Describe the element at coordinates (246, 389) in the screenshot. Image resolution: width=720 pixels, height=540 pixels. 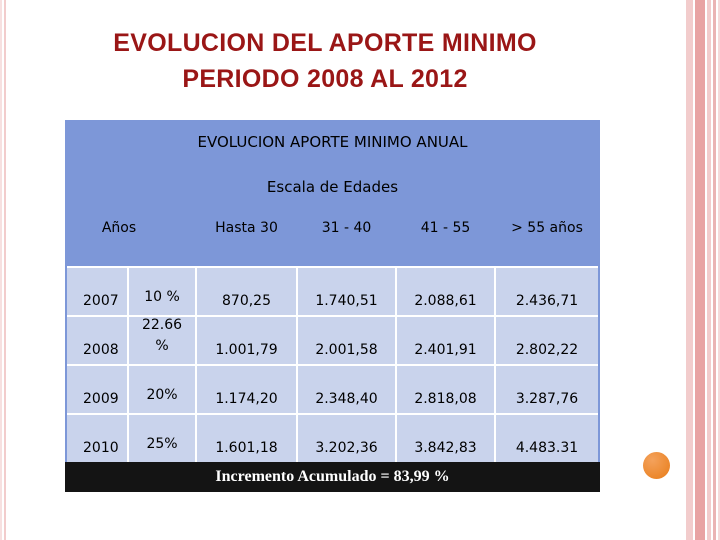
I see `value-cell: 1.174,20` at that location.